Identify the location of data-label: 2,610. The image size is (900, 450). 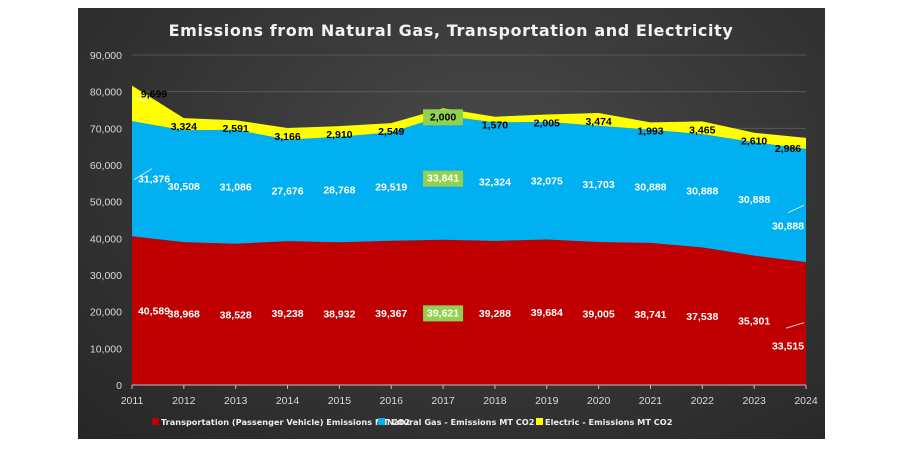
(754, 142).